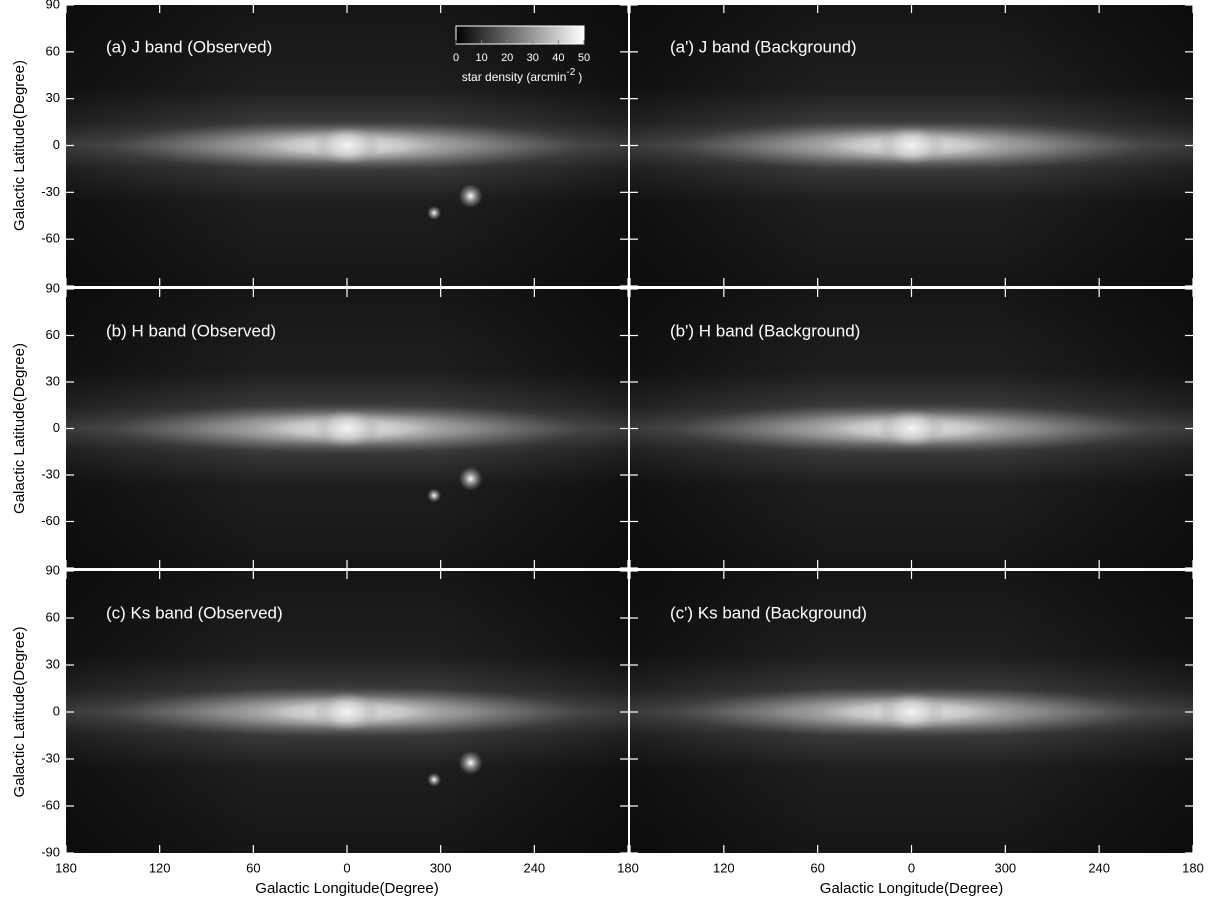 The height and width of the screenshot is (910, 1211). What do you see at coordinates (533, 58) in the screenshot?
I see `colorbar-tick-label: 30` at bounding box center [533, 58].